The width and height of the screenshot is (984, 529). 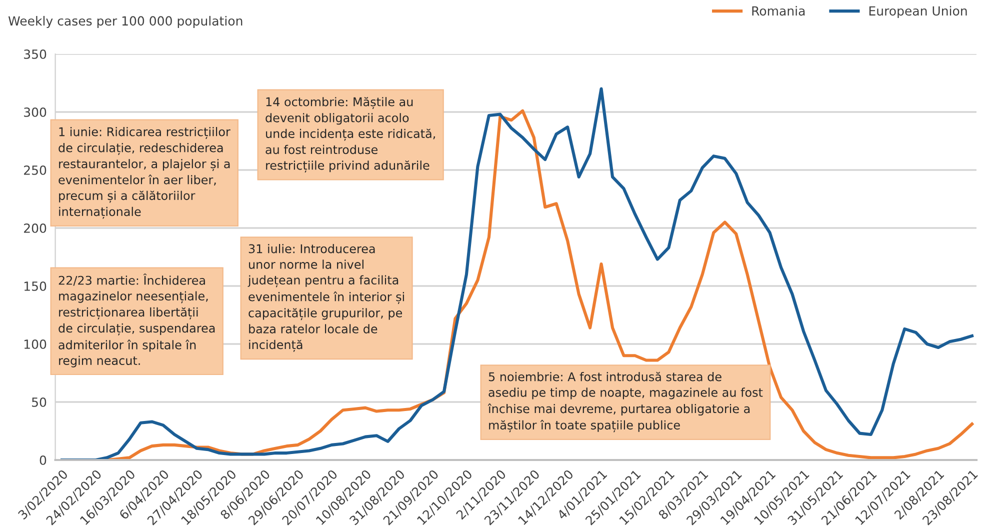 What do you see at coordinates (35, 170) in the screenshot?
I see `y-tick-label: 250` at bounding box center [35, 170].